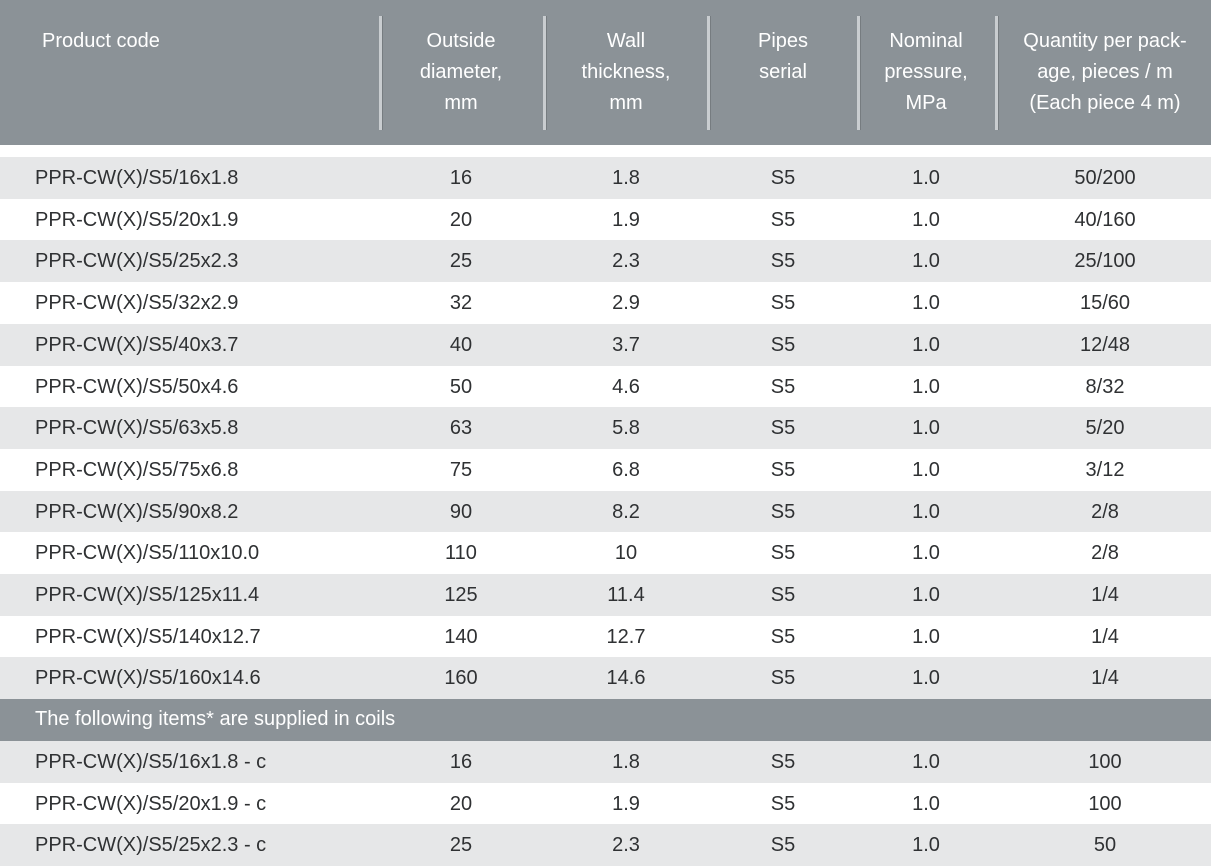 The height and width of the screenshot is (866, 1211). I want to click on product-code: PPR-CW(X)/S5/63x5.8, so click(137, 428).